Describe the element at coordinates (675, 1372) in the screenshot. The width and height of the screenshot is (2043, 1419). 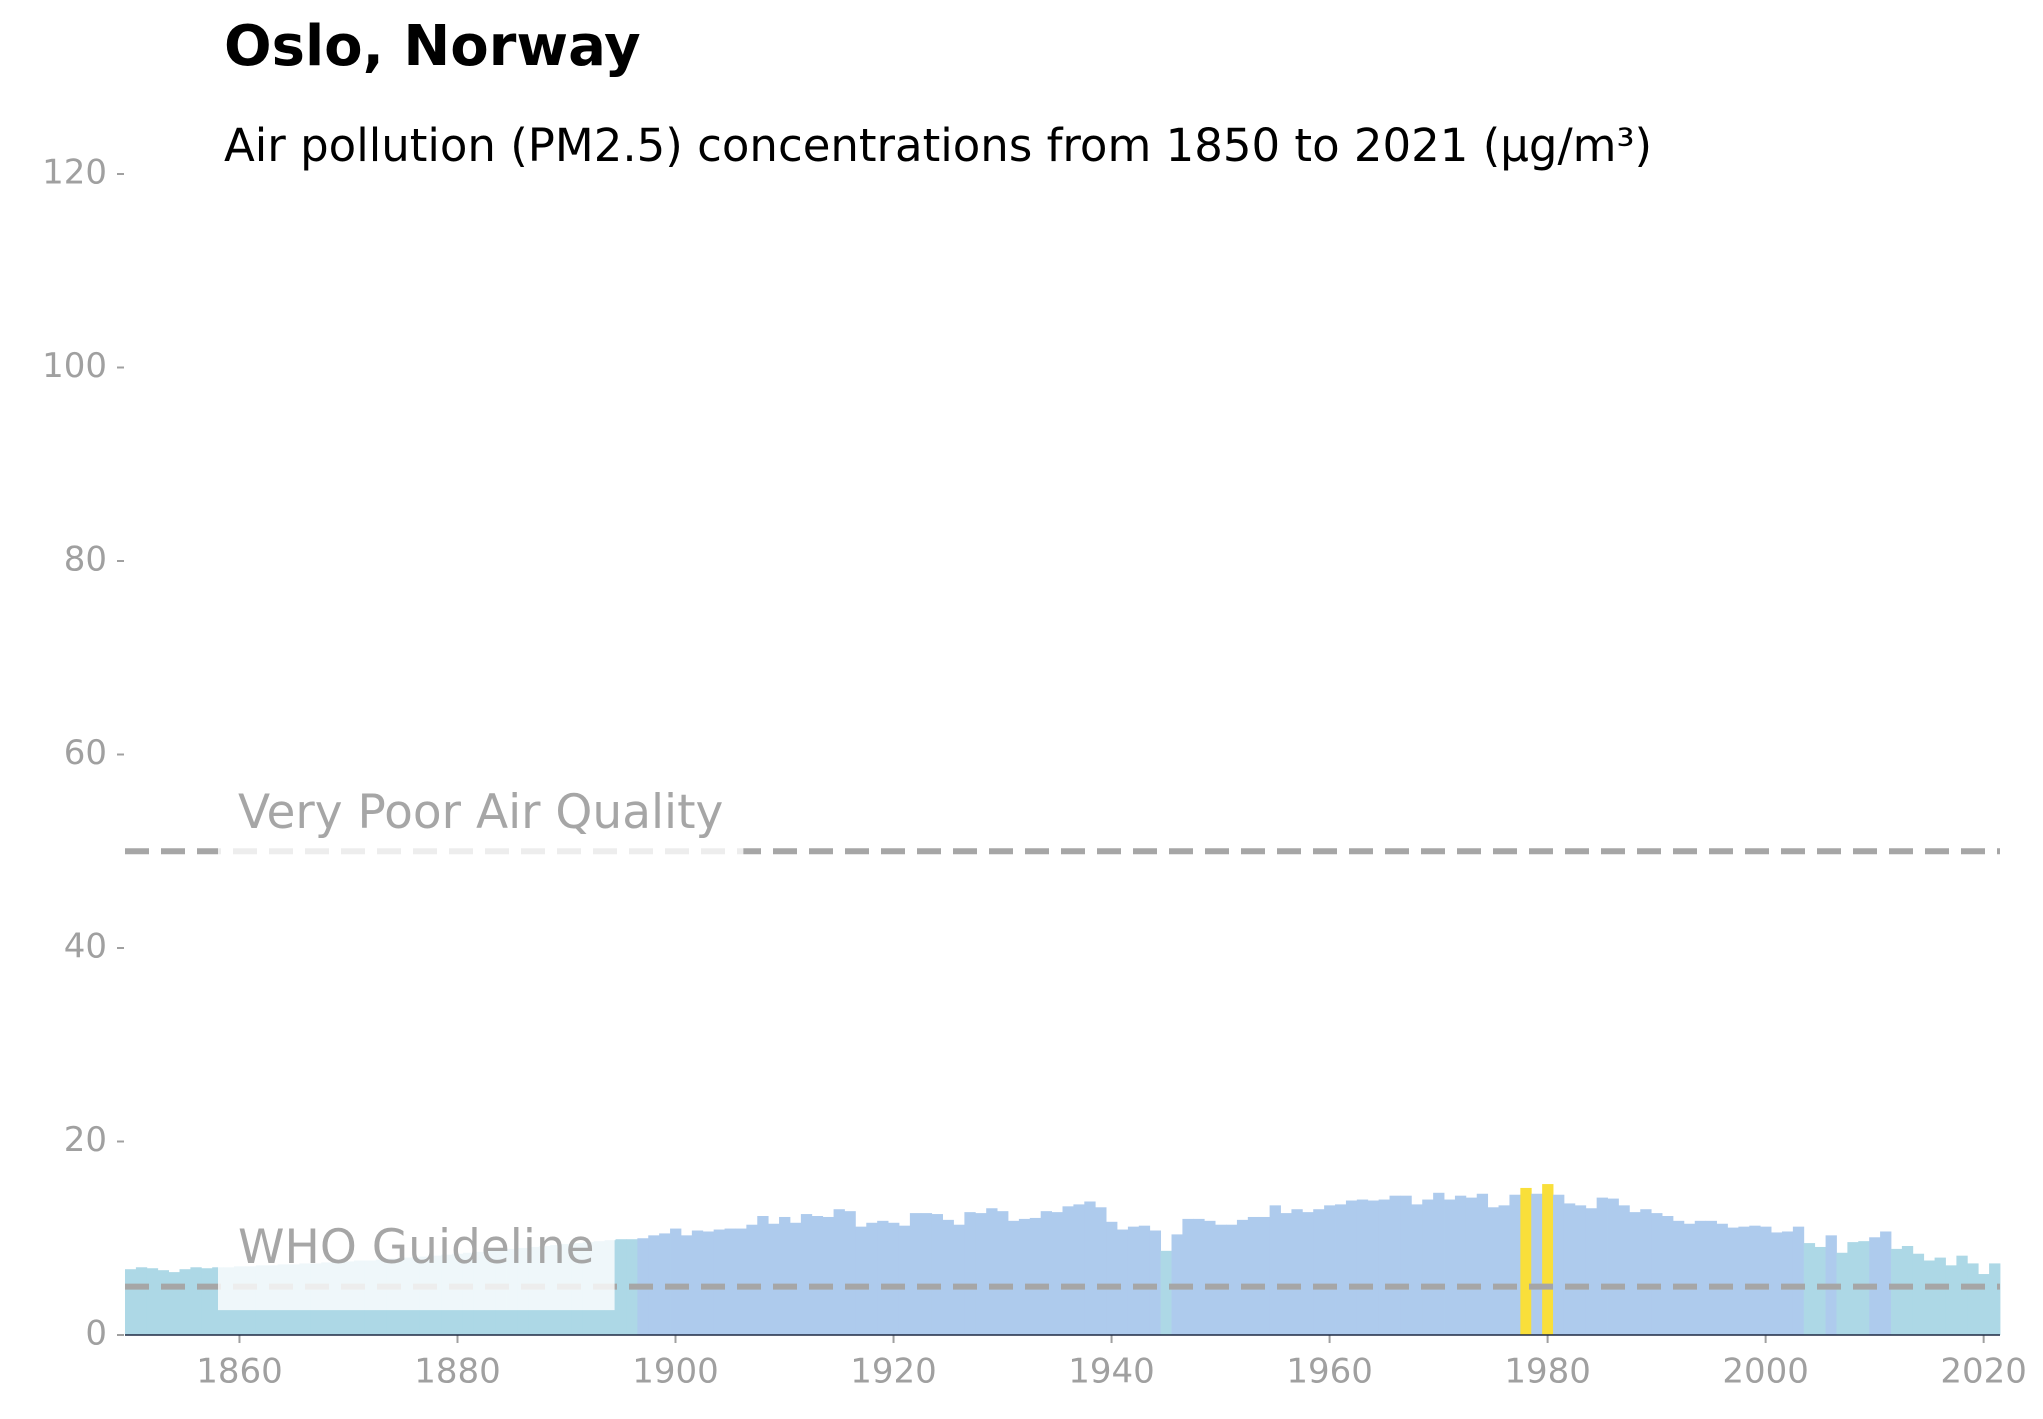
I see `x-tick-label: 1900` at that location.